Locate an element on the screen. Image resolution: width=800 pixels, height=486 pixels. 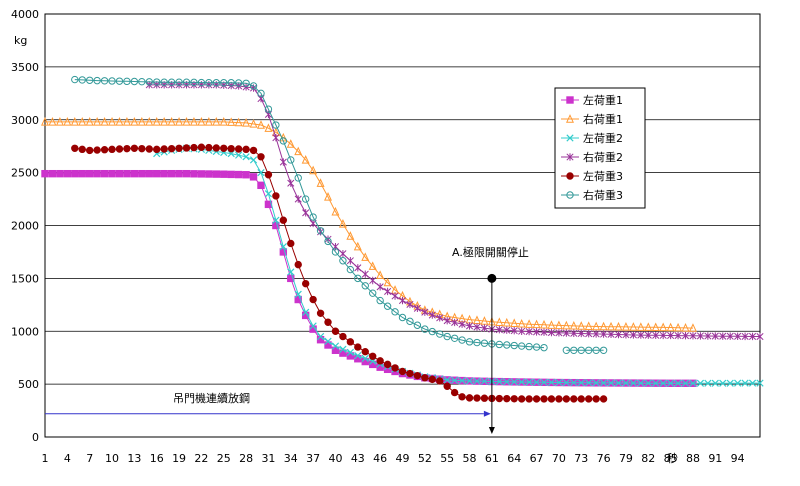
release-arrowhead is located at coordinates (487, 413).